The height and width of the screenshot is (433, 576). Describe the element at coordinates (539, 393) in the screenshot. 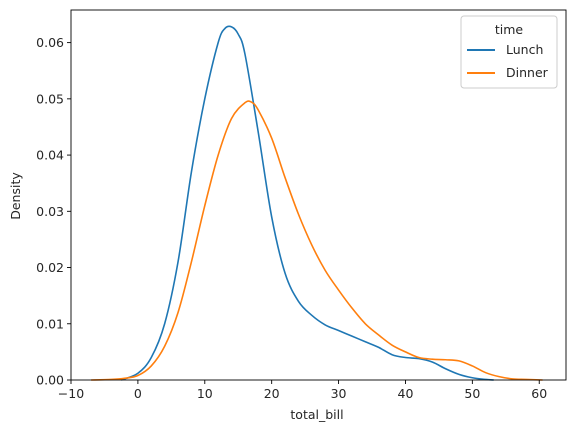

I see `x-tick-label: 60` at that location.